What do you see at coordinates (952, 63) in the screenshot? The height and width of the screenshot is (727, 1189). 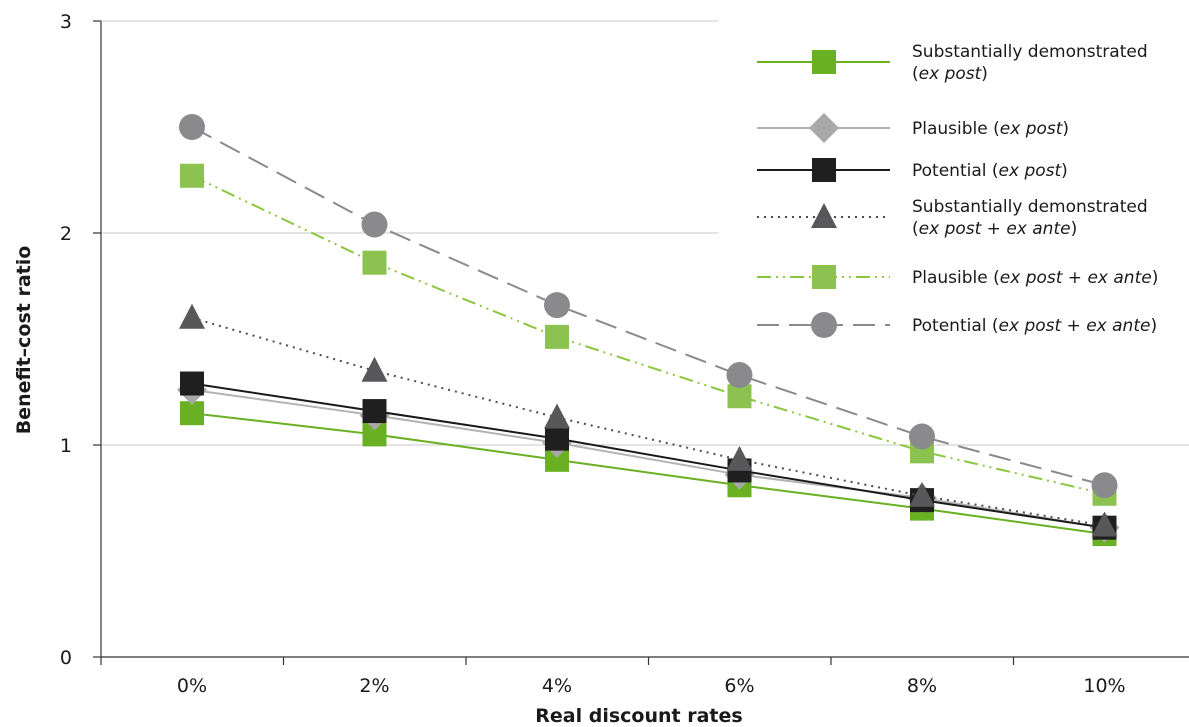 I see `legend-item-1: Substantially demonstrated(ex post)` at bounding box center [952, 63].